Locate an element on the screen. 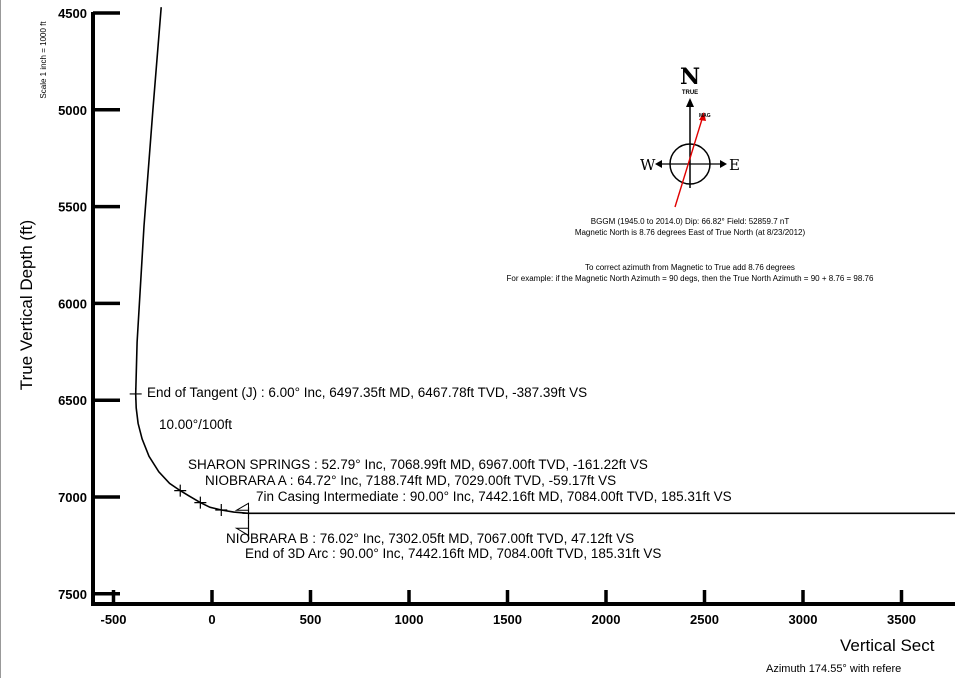 The image size is (955, 678). x-tick-label: 0 is located at coordinates (211, 619).